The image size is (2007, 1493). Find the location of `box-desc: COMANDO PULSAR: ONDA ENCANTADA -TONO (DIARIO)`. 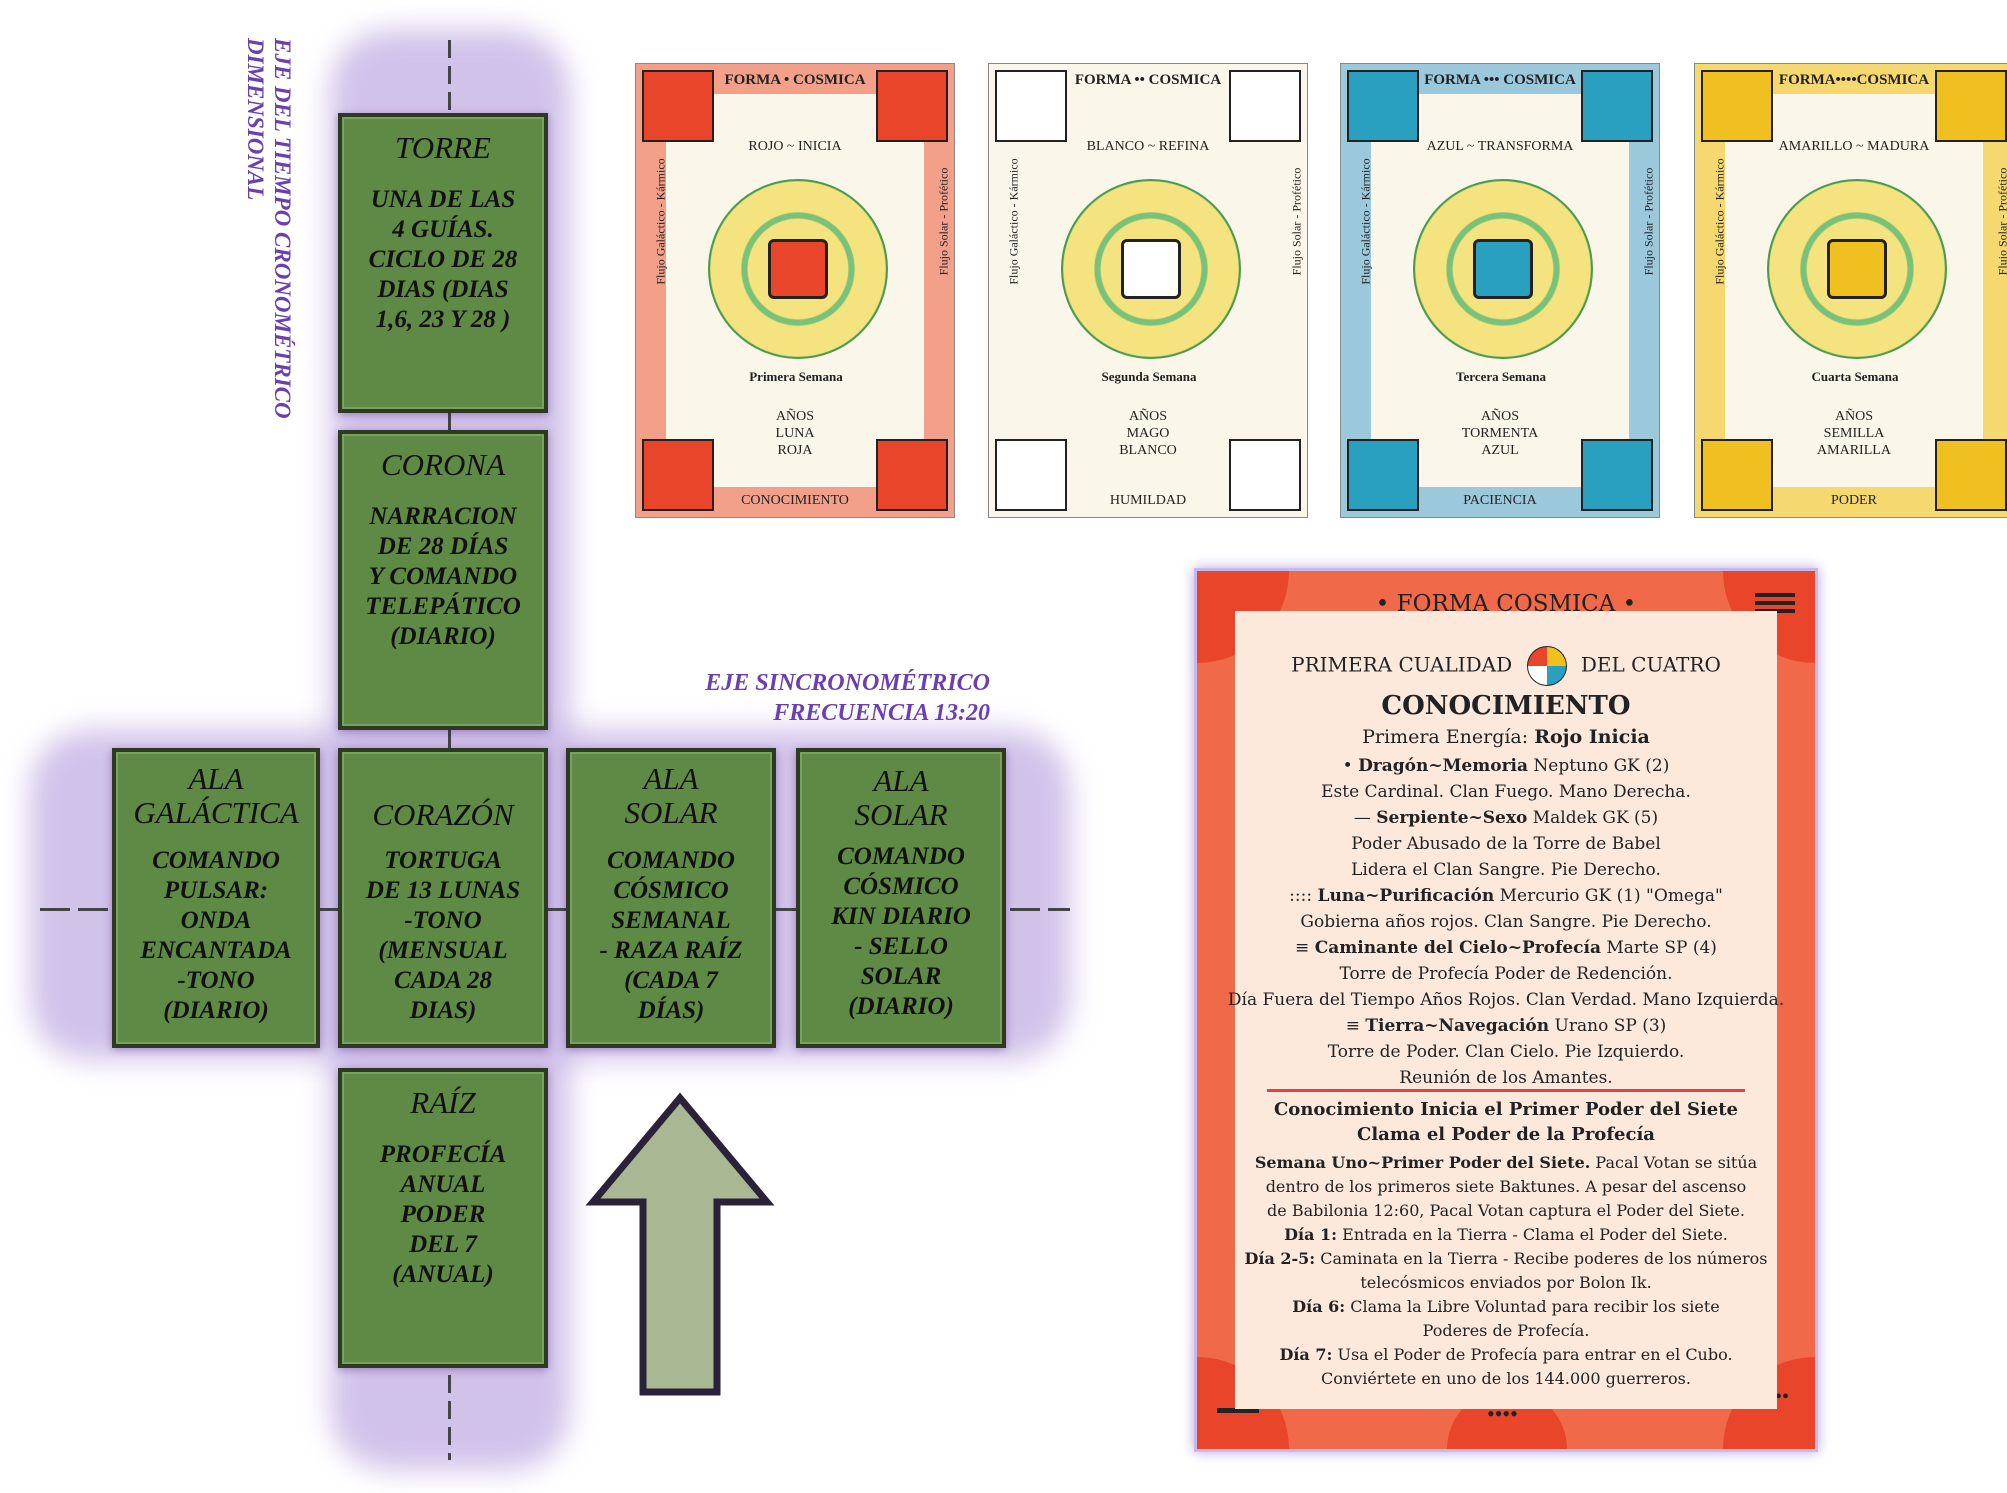

box-desc: COMANDO PULSAR: ONDA ENCANTADA -TONO (DIARIO) is located at coordinates (216, 935).